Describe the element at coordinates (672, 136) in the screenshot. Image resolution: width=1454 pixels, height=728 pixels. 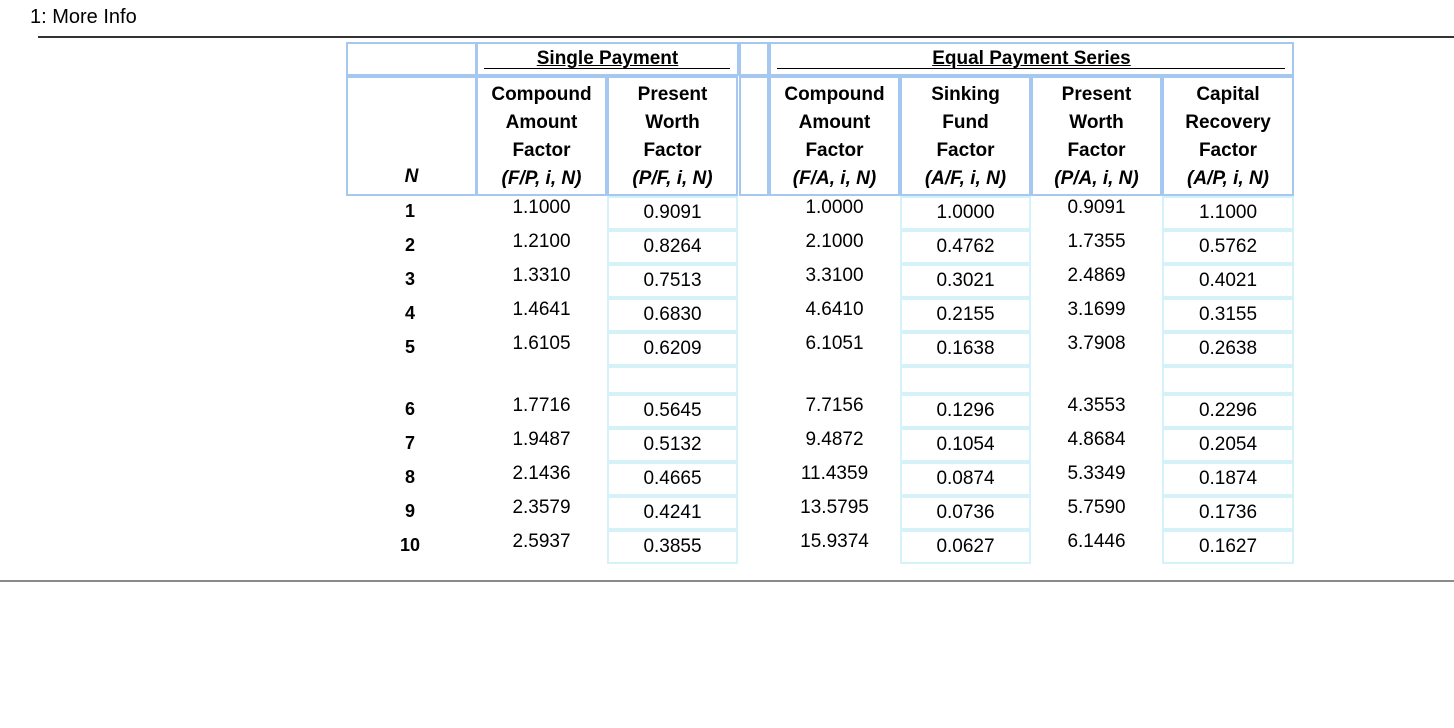
I see `column-header: Present Worth Factor (P/F, i, N)` at that location.